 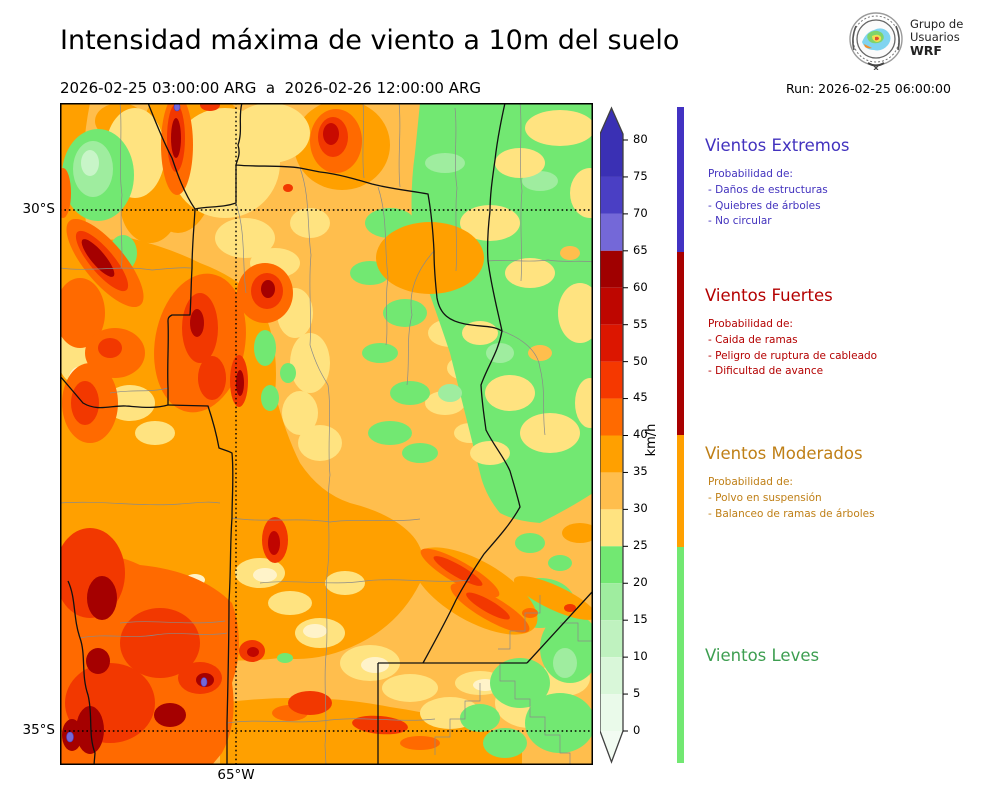 I want to click on legend-title-extremos: Vientos Extremos, so click(x=777, y=145).